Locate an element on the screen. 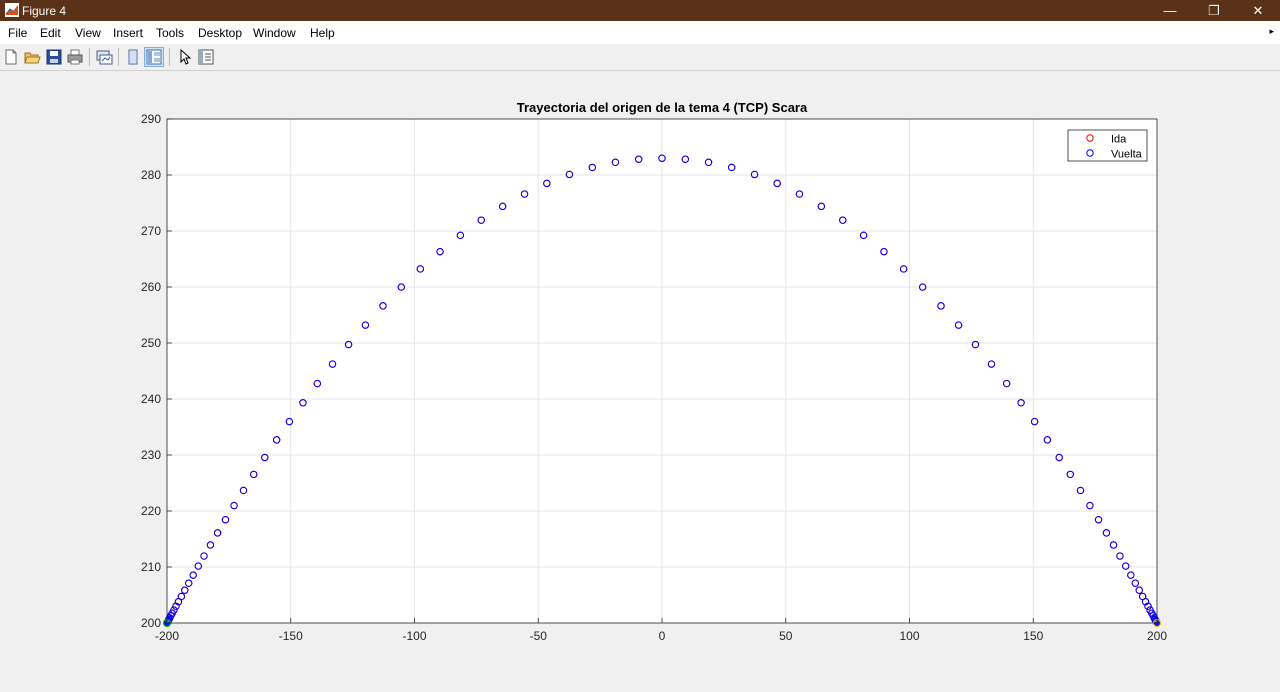 This screenshot has width=1280, height=692. menu-help: Help is located at coordinates (322, 33).